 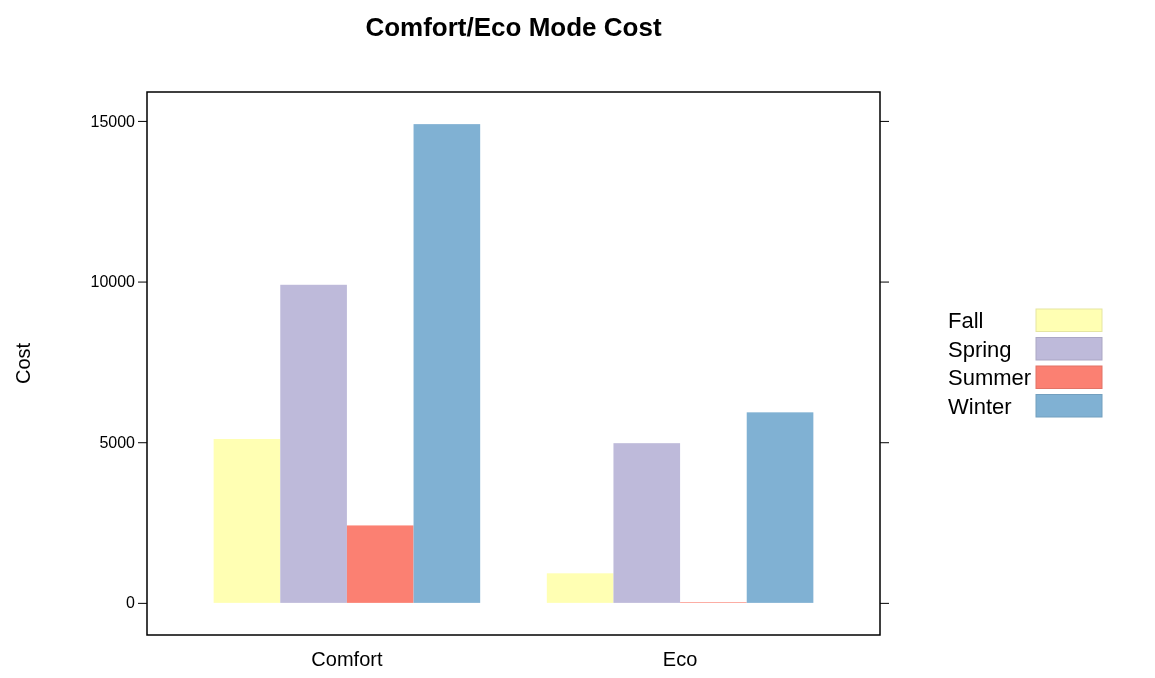 I want to click on y-tick-label: 10000, so click(x=113, y=282).